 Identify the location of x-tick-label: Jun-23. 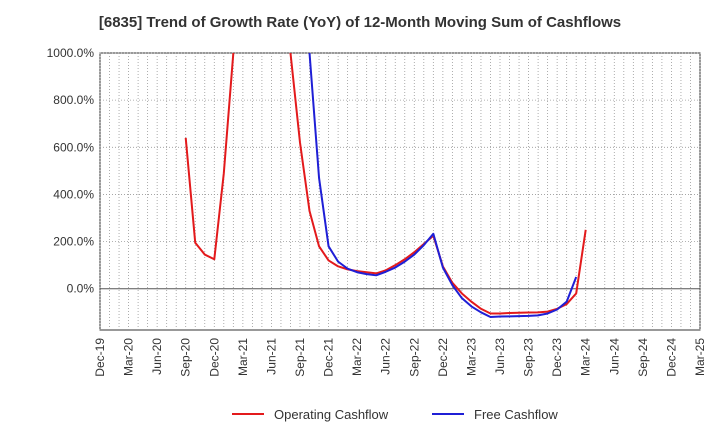
(500, 356).